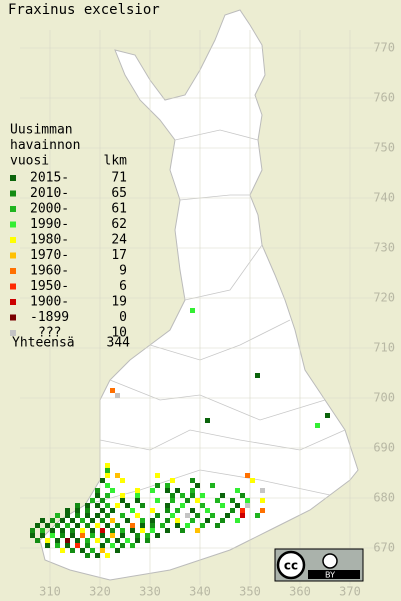 This screenshot has width=401, height=601. I want to click on y-tick-label: 680, so click(384, 498).